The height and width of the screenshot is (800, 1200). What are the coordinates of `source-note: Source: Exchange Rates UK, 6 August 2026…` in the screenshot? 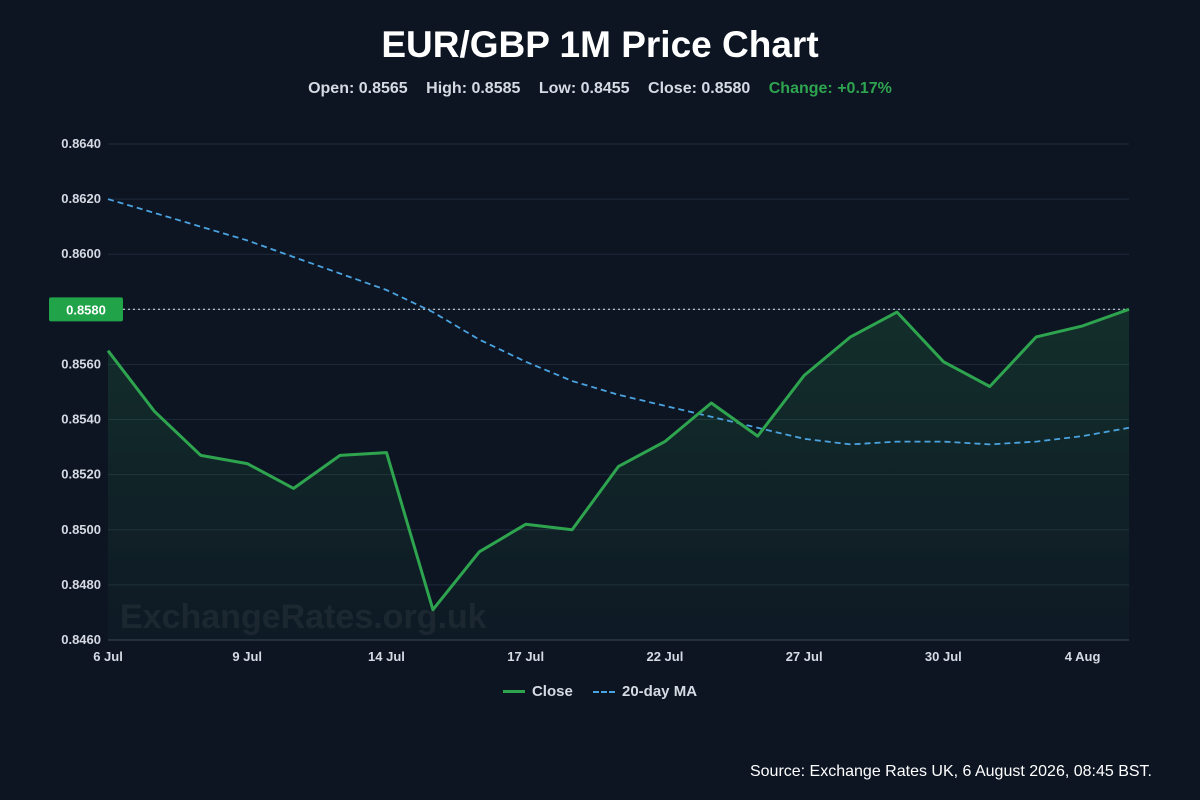 It's located at (950, 771).